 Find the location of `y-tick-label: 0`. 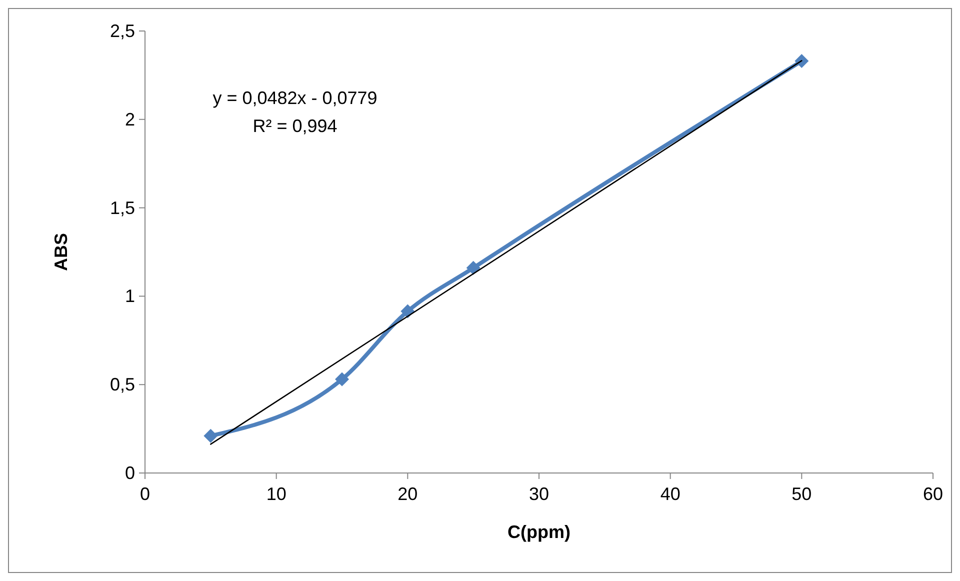

y-tick-label: 0 is located at coordinates (129, 473).